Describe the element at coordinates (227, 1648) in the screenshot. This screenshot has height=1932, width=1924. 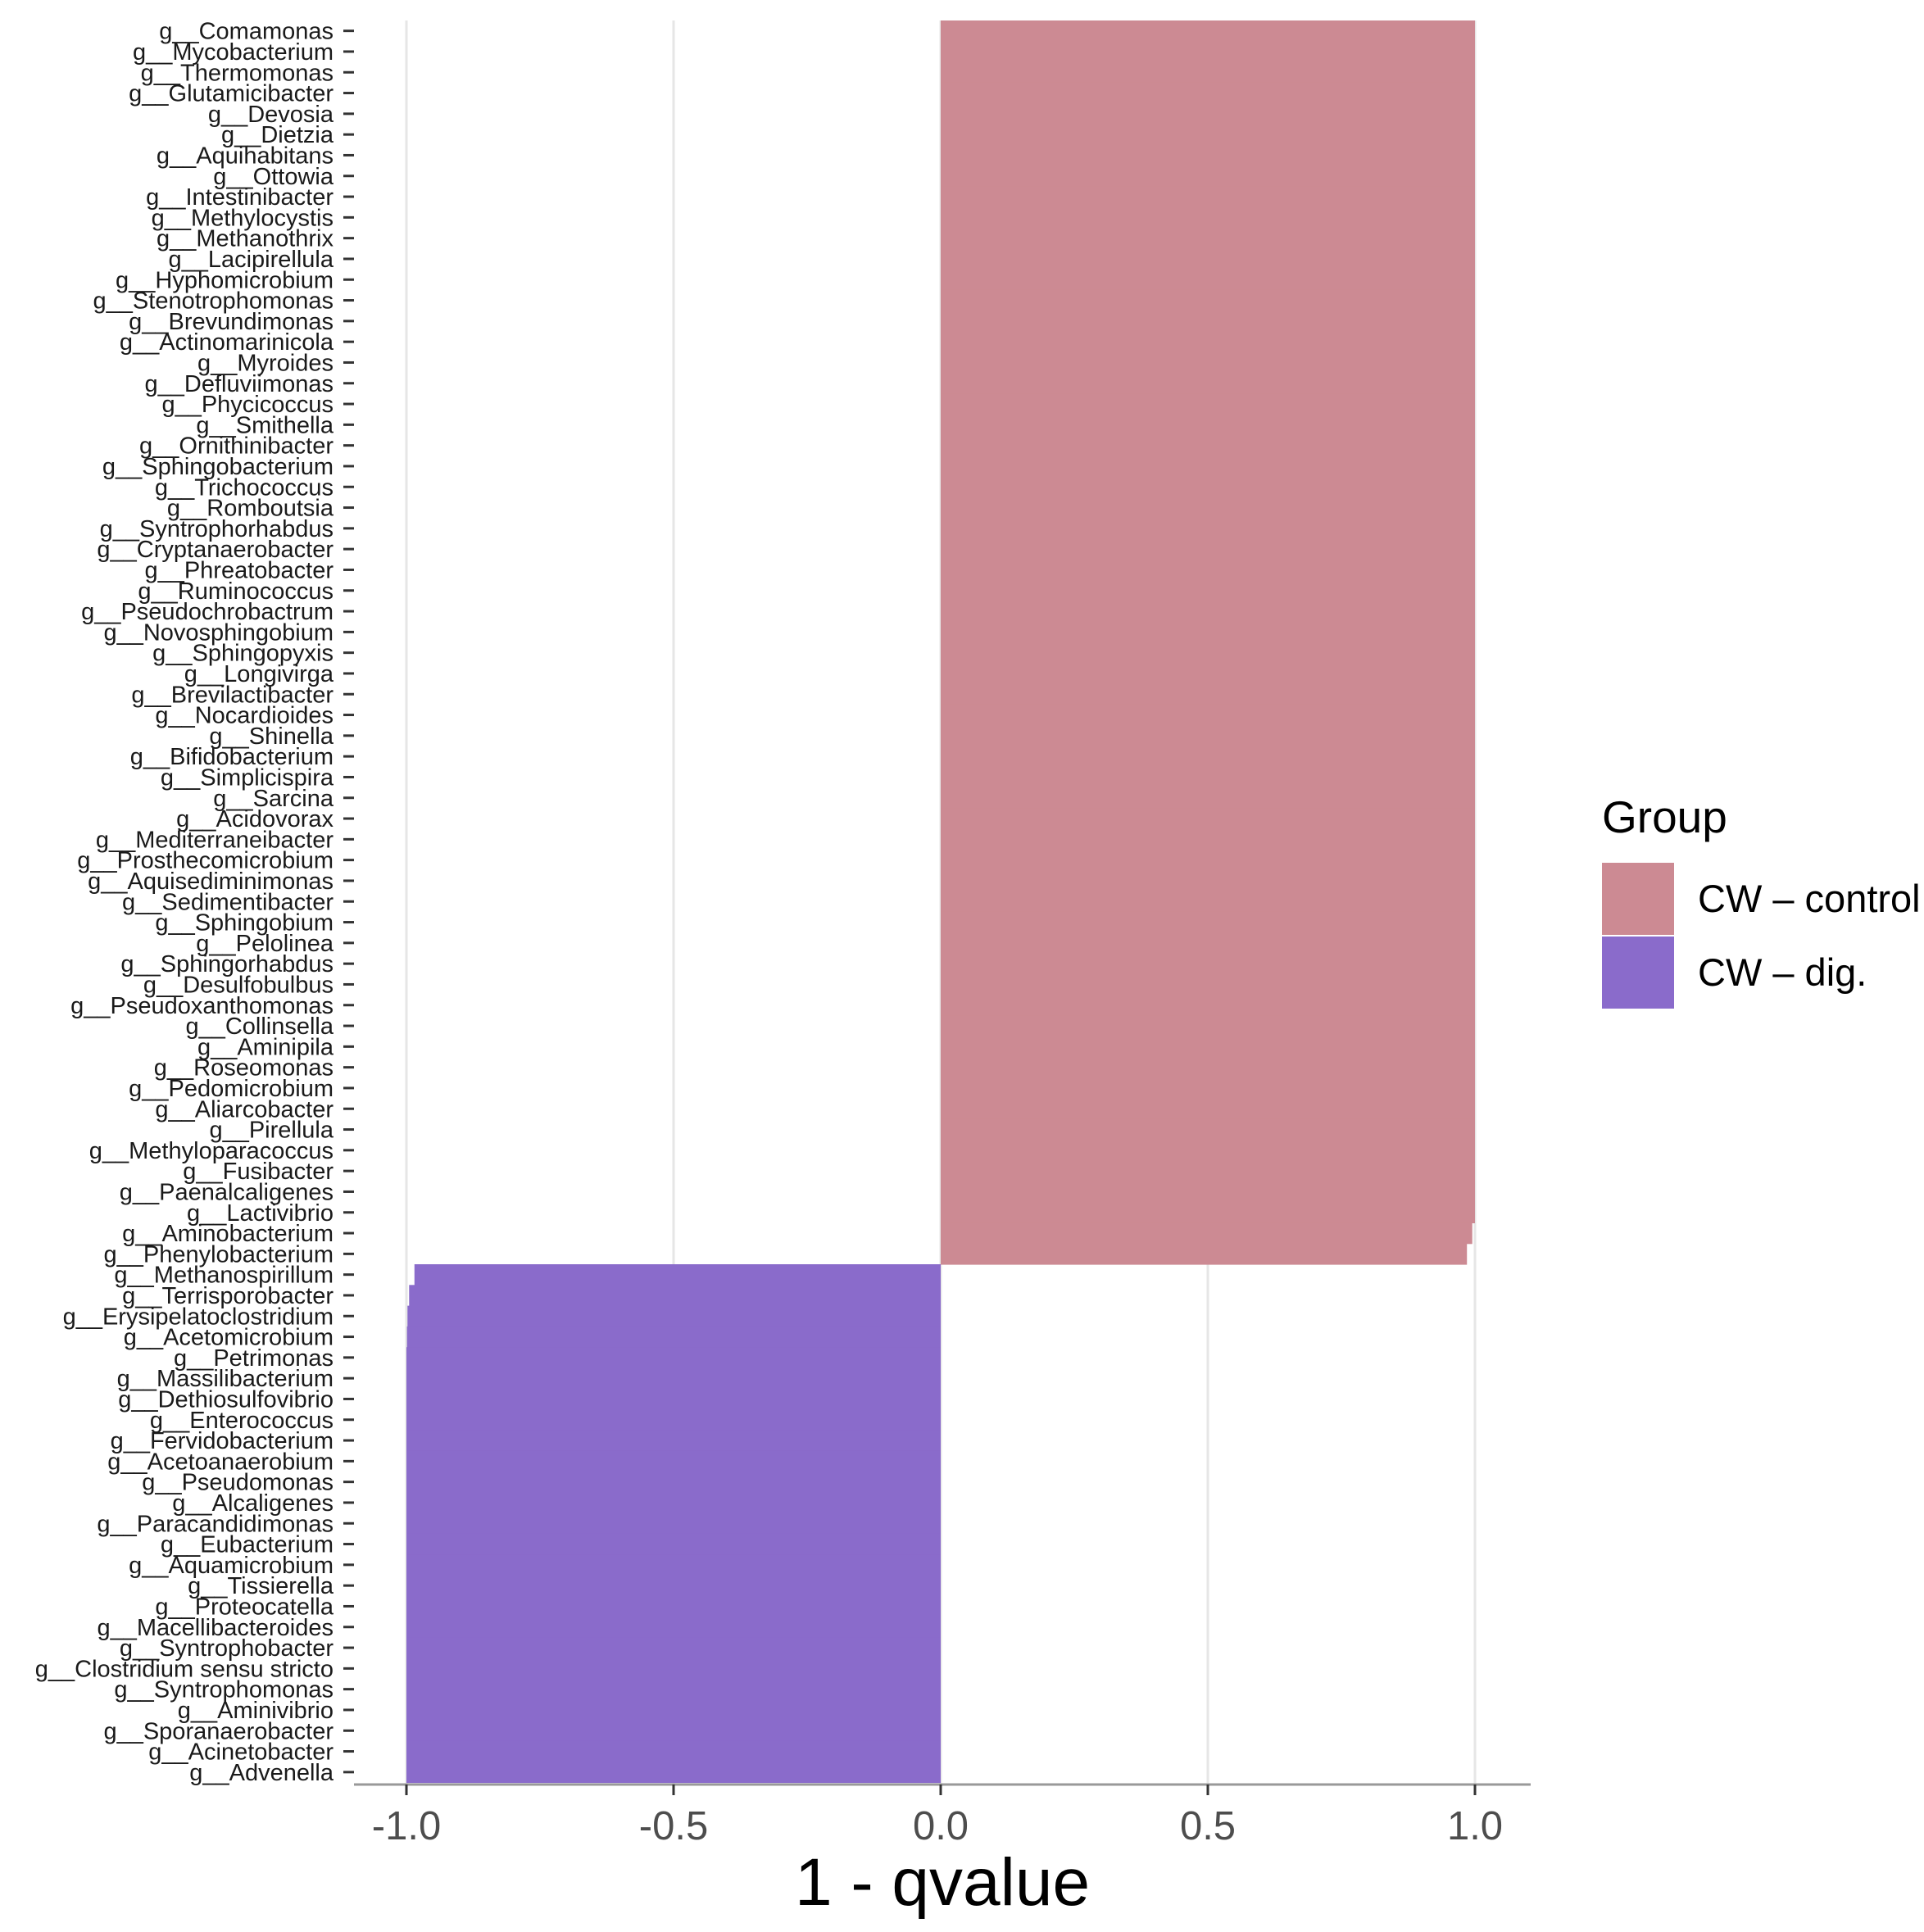
I see `y-tick-label-78: g__Syntrophobacter` at that location.